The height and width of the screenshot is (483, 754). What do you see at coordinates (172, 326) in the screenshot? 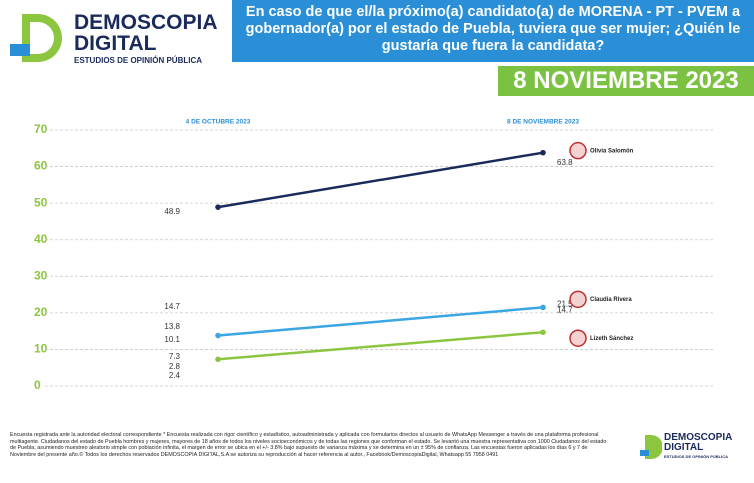
I see `value-label: 13.8` at bounding box center [172, 326].